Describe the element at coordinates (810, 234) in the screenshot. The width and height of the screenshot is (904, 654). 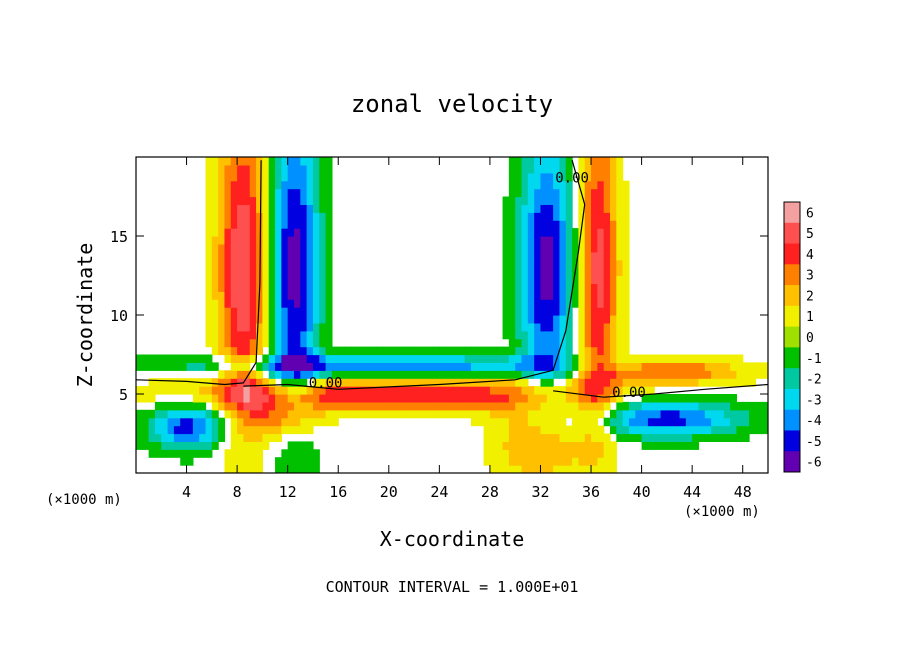
I see `colorbar-label: 5` at that location.